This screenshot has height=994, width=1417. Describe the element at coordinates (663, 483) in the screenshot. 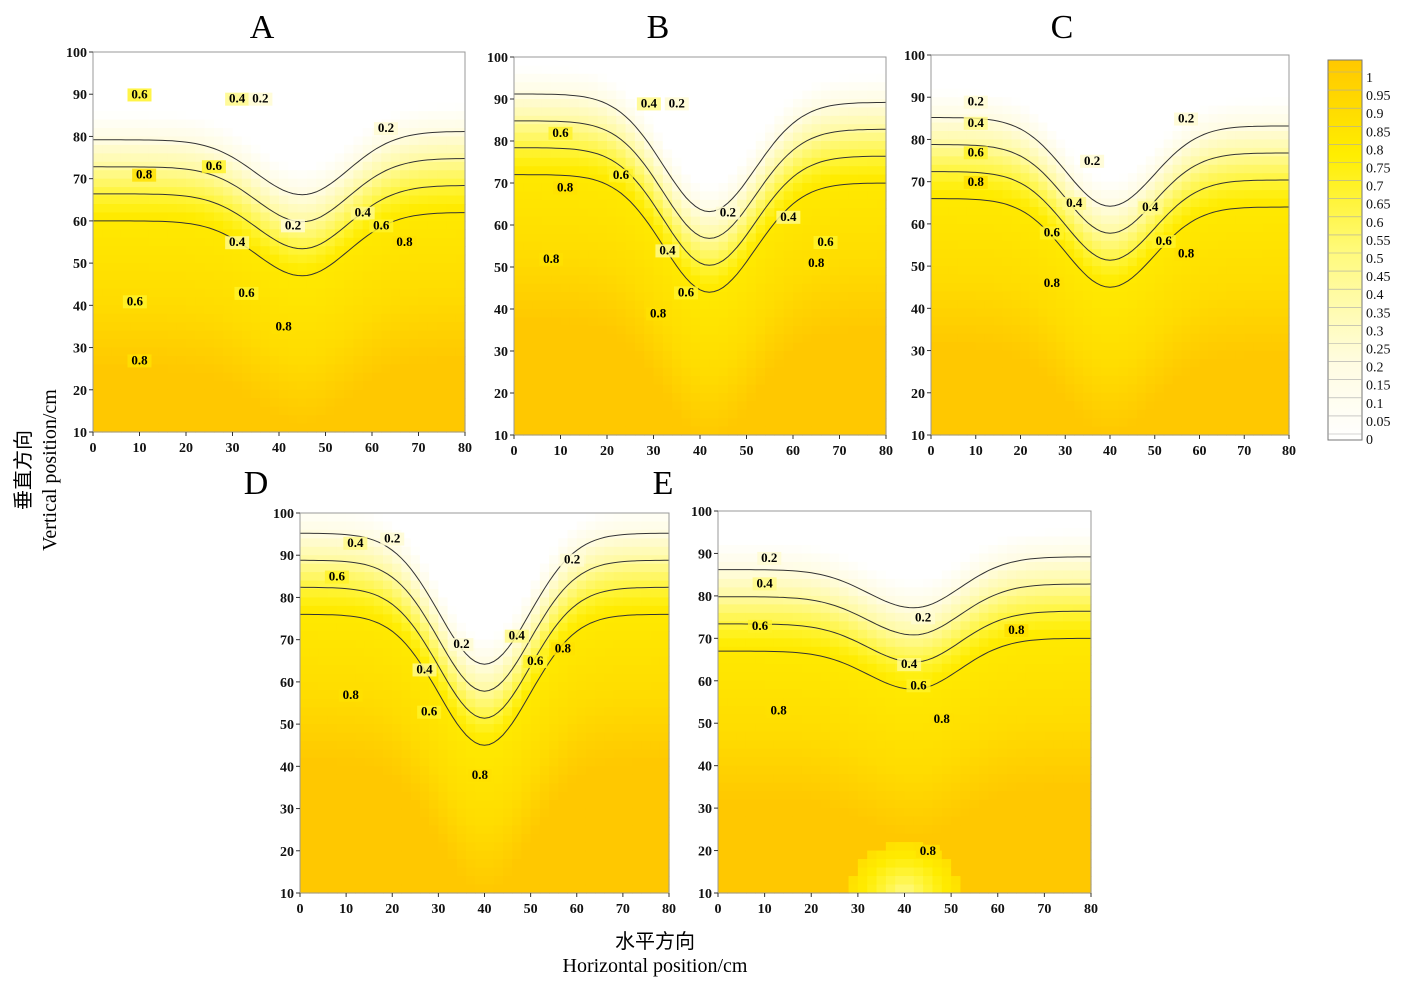

I see `panel-e-title: E` at that location.